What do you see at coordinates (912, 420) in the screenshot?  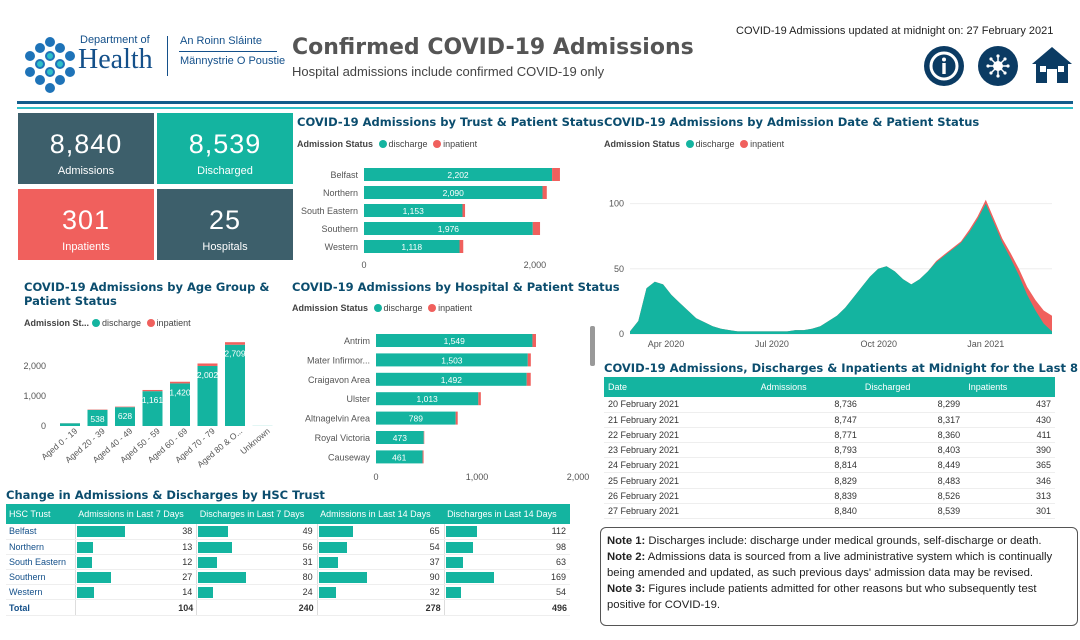 I see `value-cell: 8,317` at bounding box center [912, 420].